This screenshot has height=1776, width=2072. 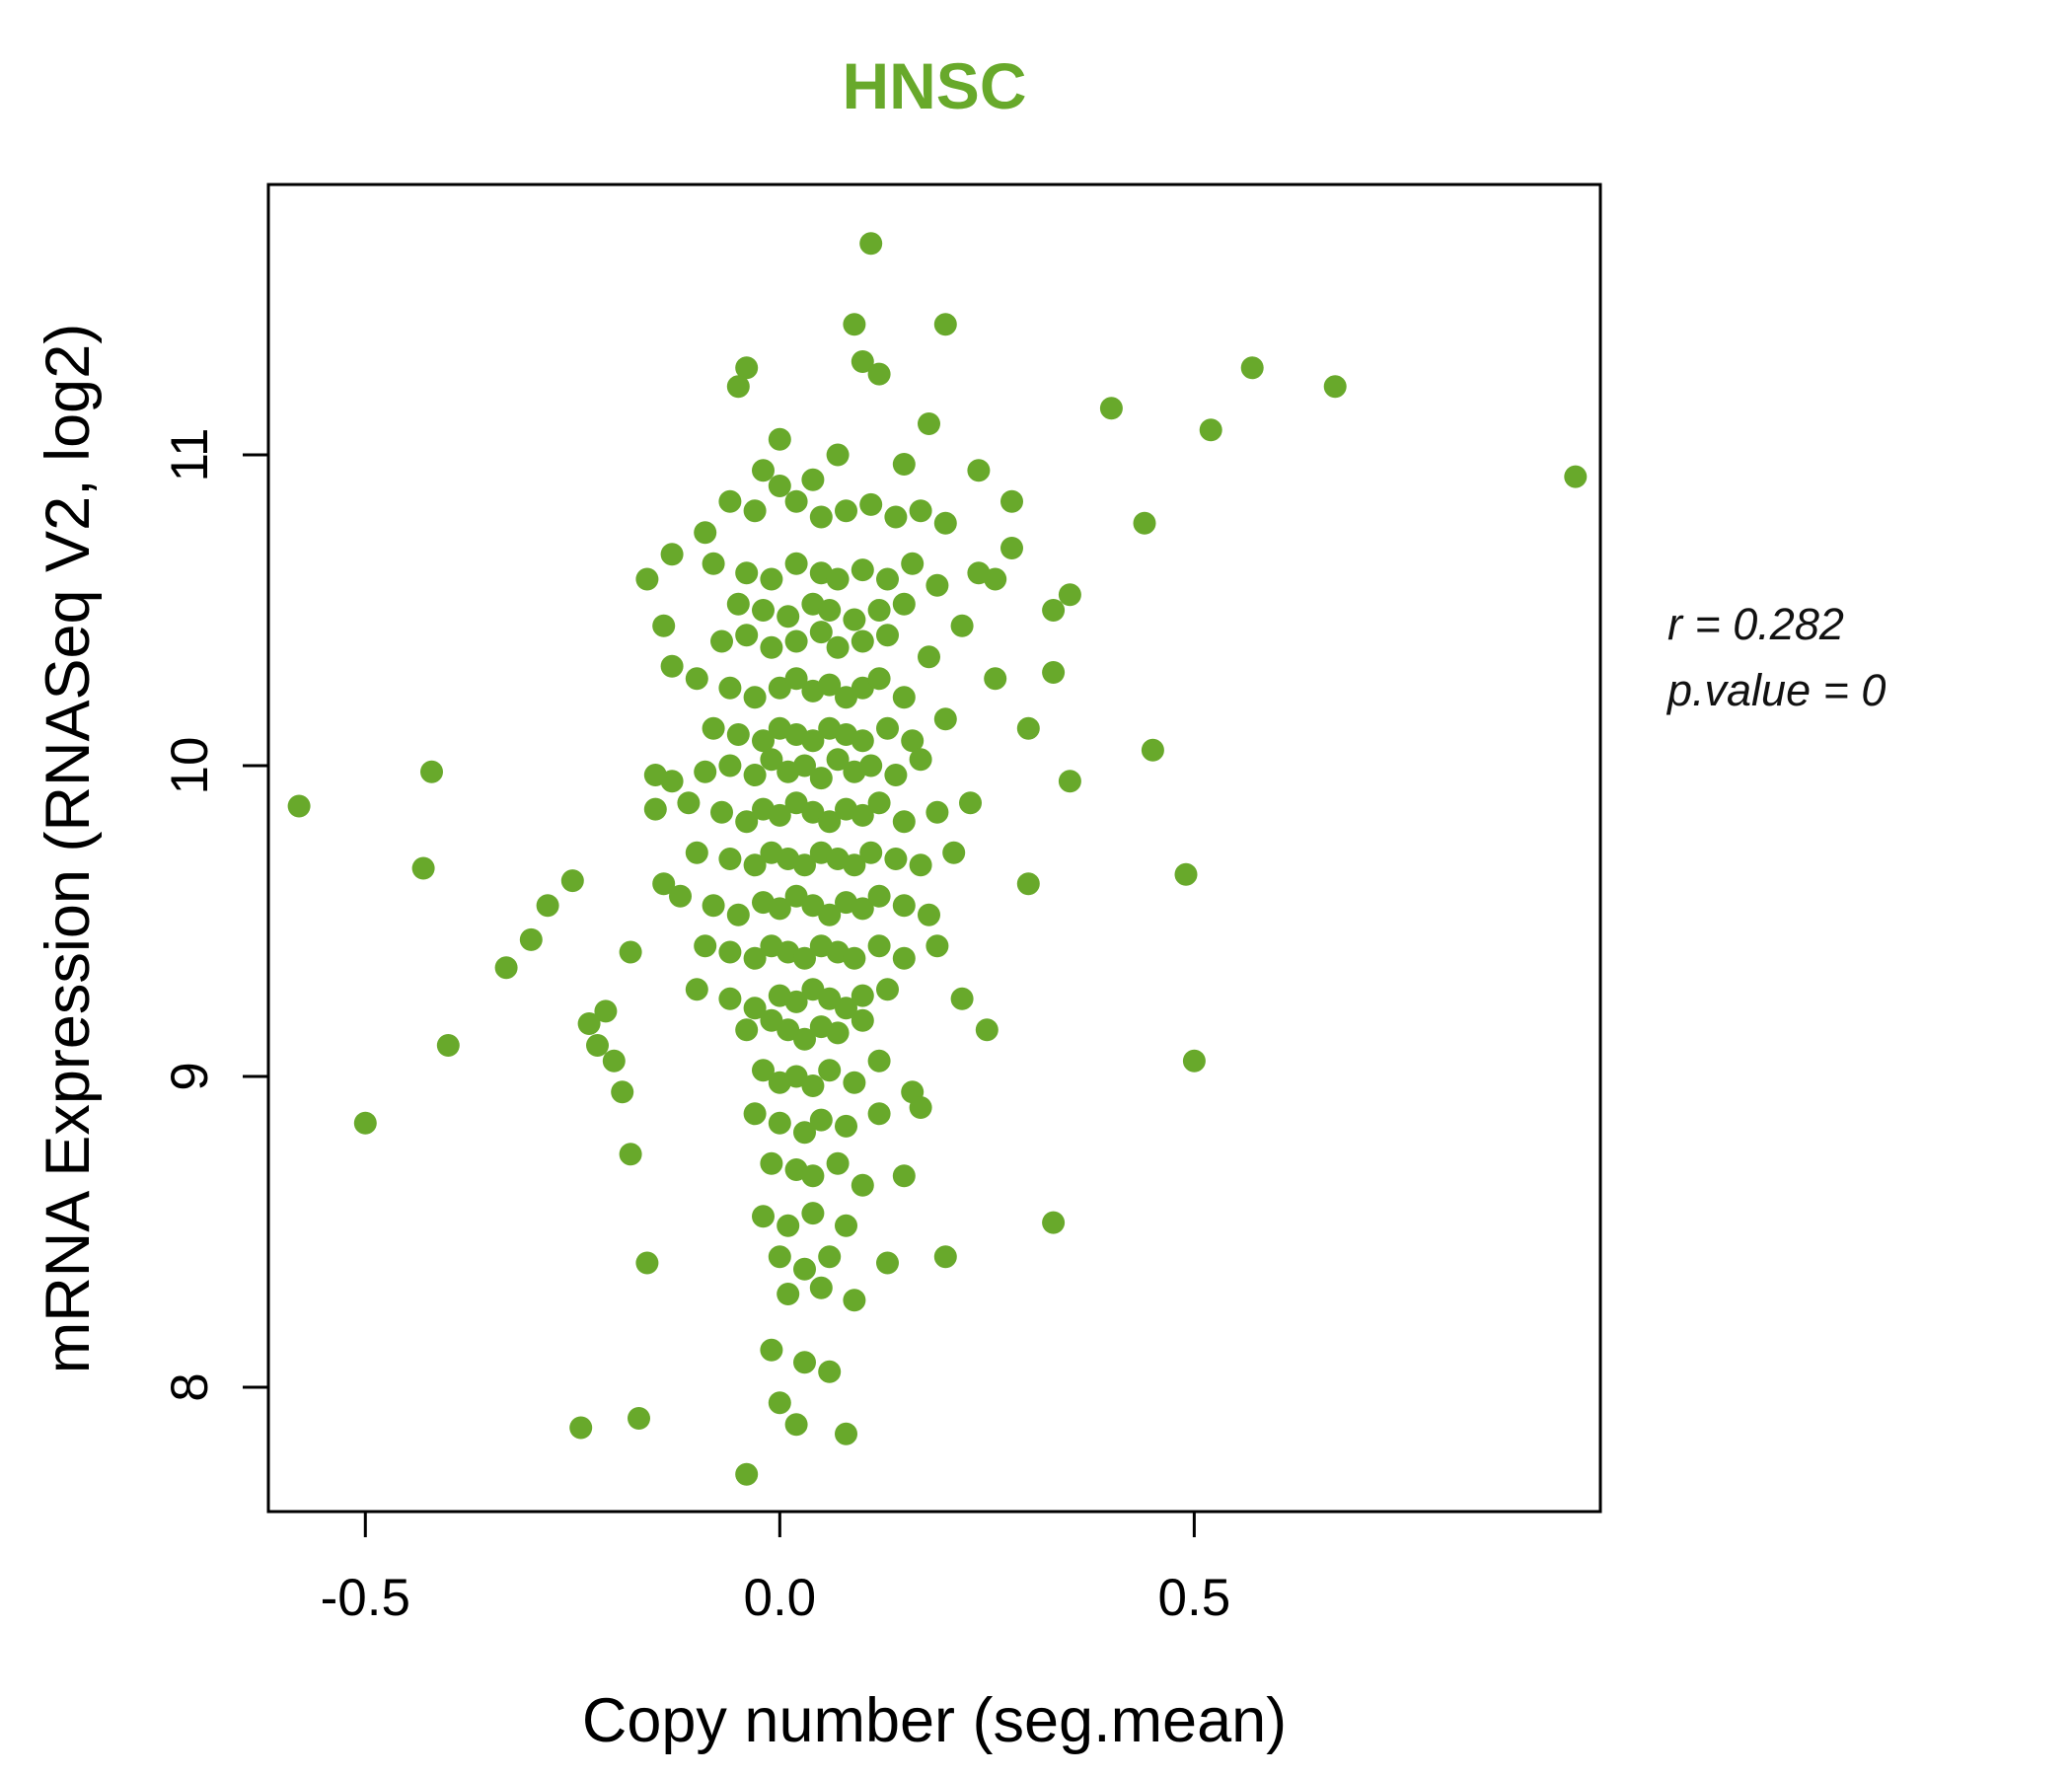 I want to click on x-axis-label: Copy number (seg.mean), so click(x=935, y=1721).